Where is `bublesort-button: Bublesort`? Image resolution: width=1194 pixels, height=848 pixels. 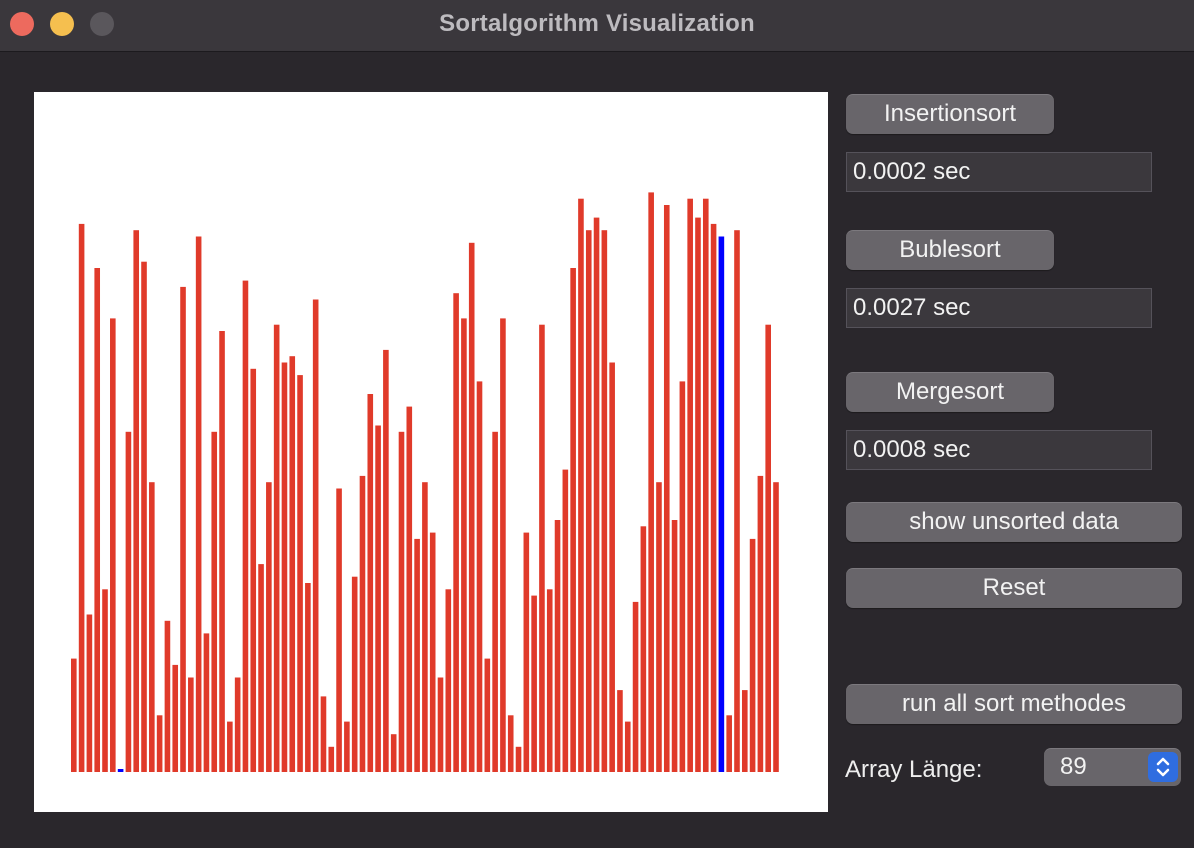
bublesort-button: Bublesort is located at coordinates (950, 250).